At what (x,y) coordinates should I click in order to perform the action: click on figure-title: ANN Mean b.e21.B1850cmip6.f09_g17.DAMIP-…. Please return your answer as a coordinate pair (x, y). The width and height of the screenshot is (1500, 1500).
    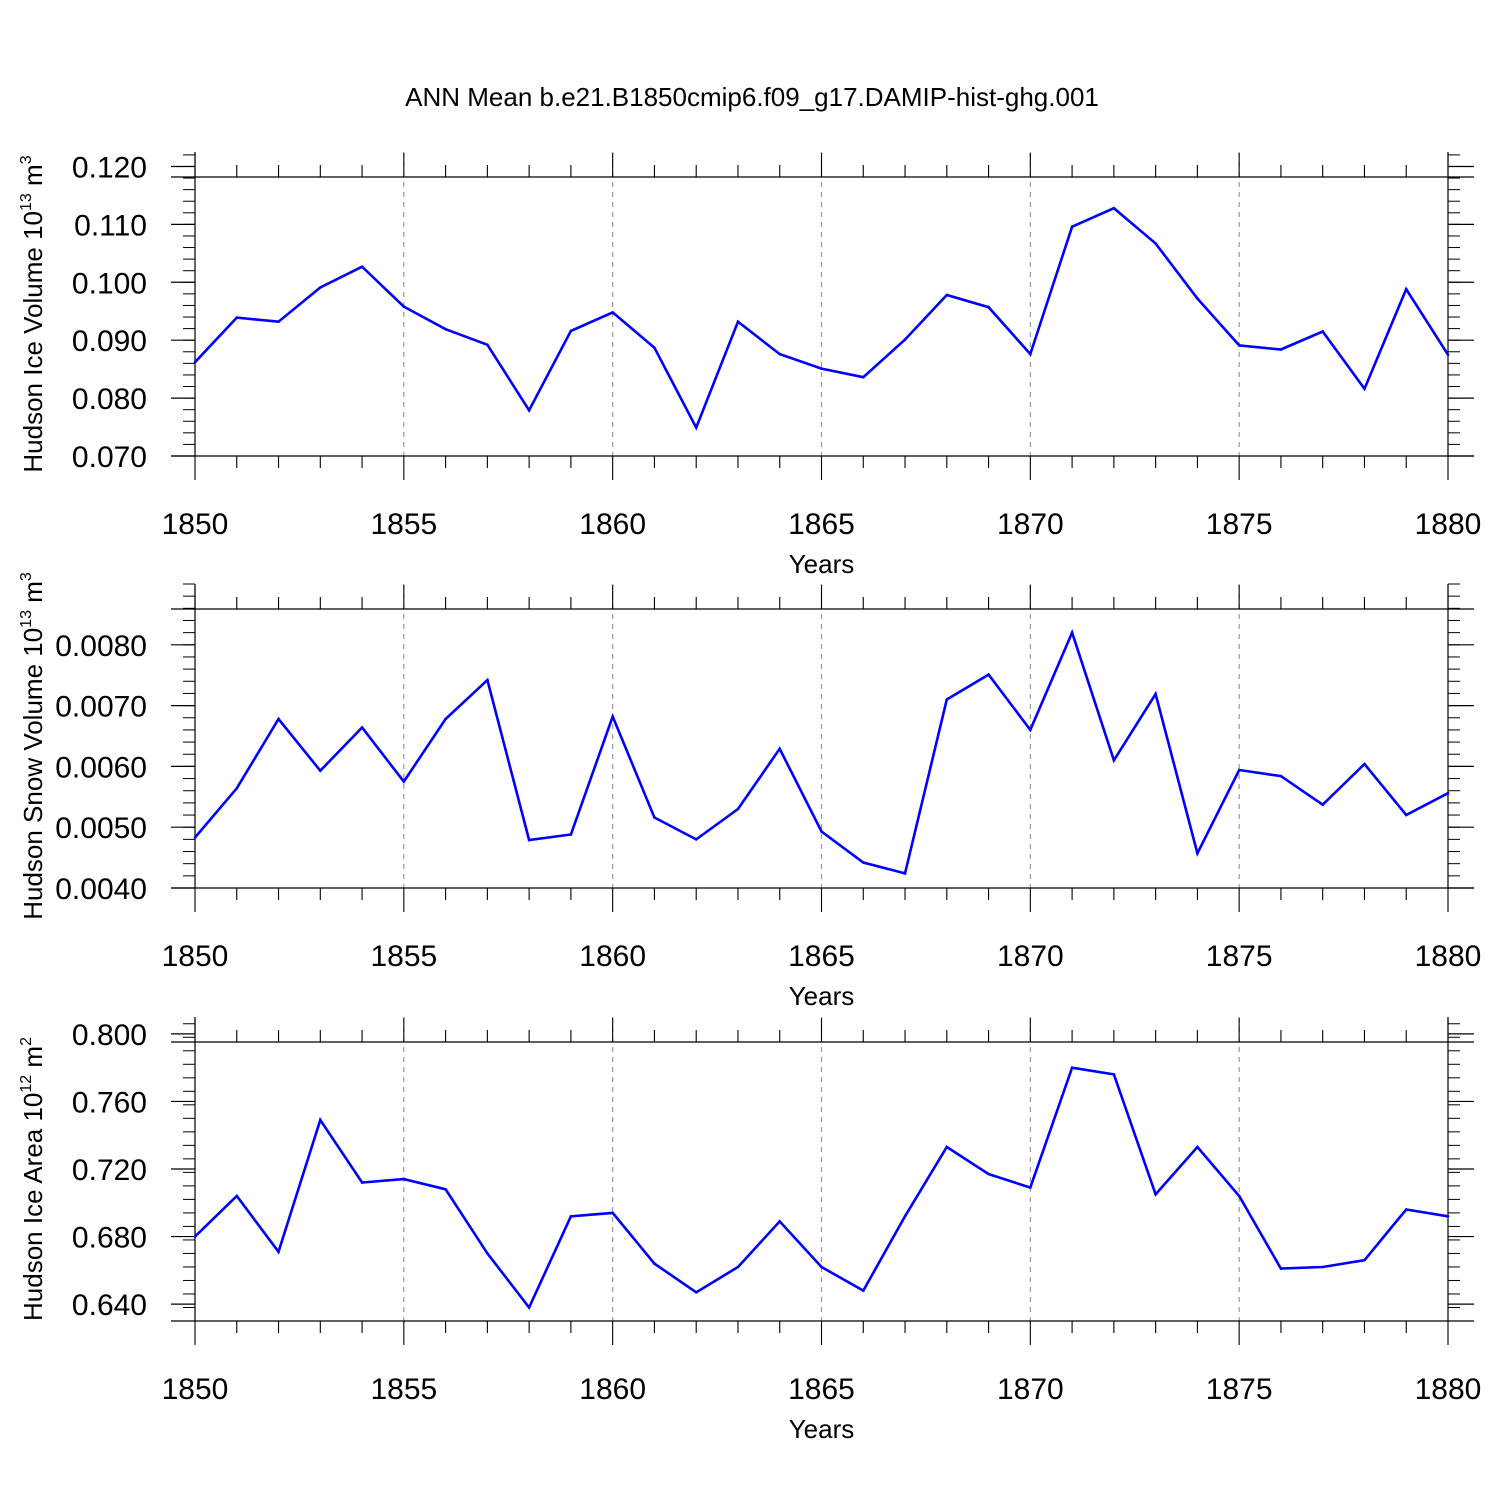
    Looking at the image, I should click on (752, 97).